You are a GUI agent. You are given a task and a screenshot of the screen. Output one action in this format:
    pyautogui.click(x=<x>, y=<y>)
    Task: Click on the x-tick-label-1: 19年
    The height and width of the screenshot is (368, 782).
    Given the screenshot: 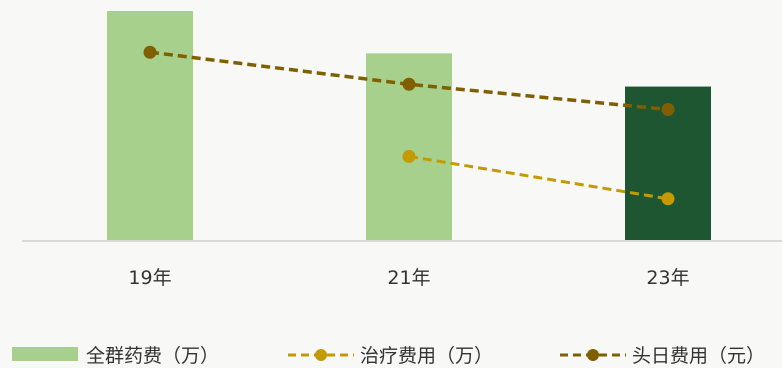 What is the action you would take?
    pyautogui.click(x=149, y=278)
    